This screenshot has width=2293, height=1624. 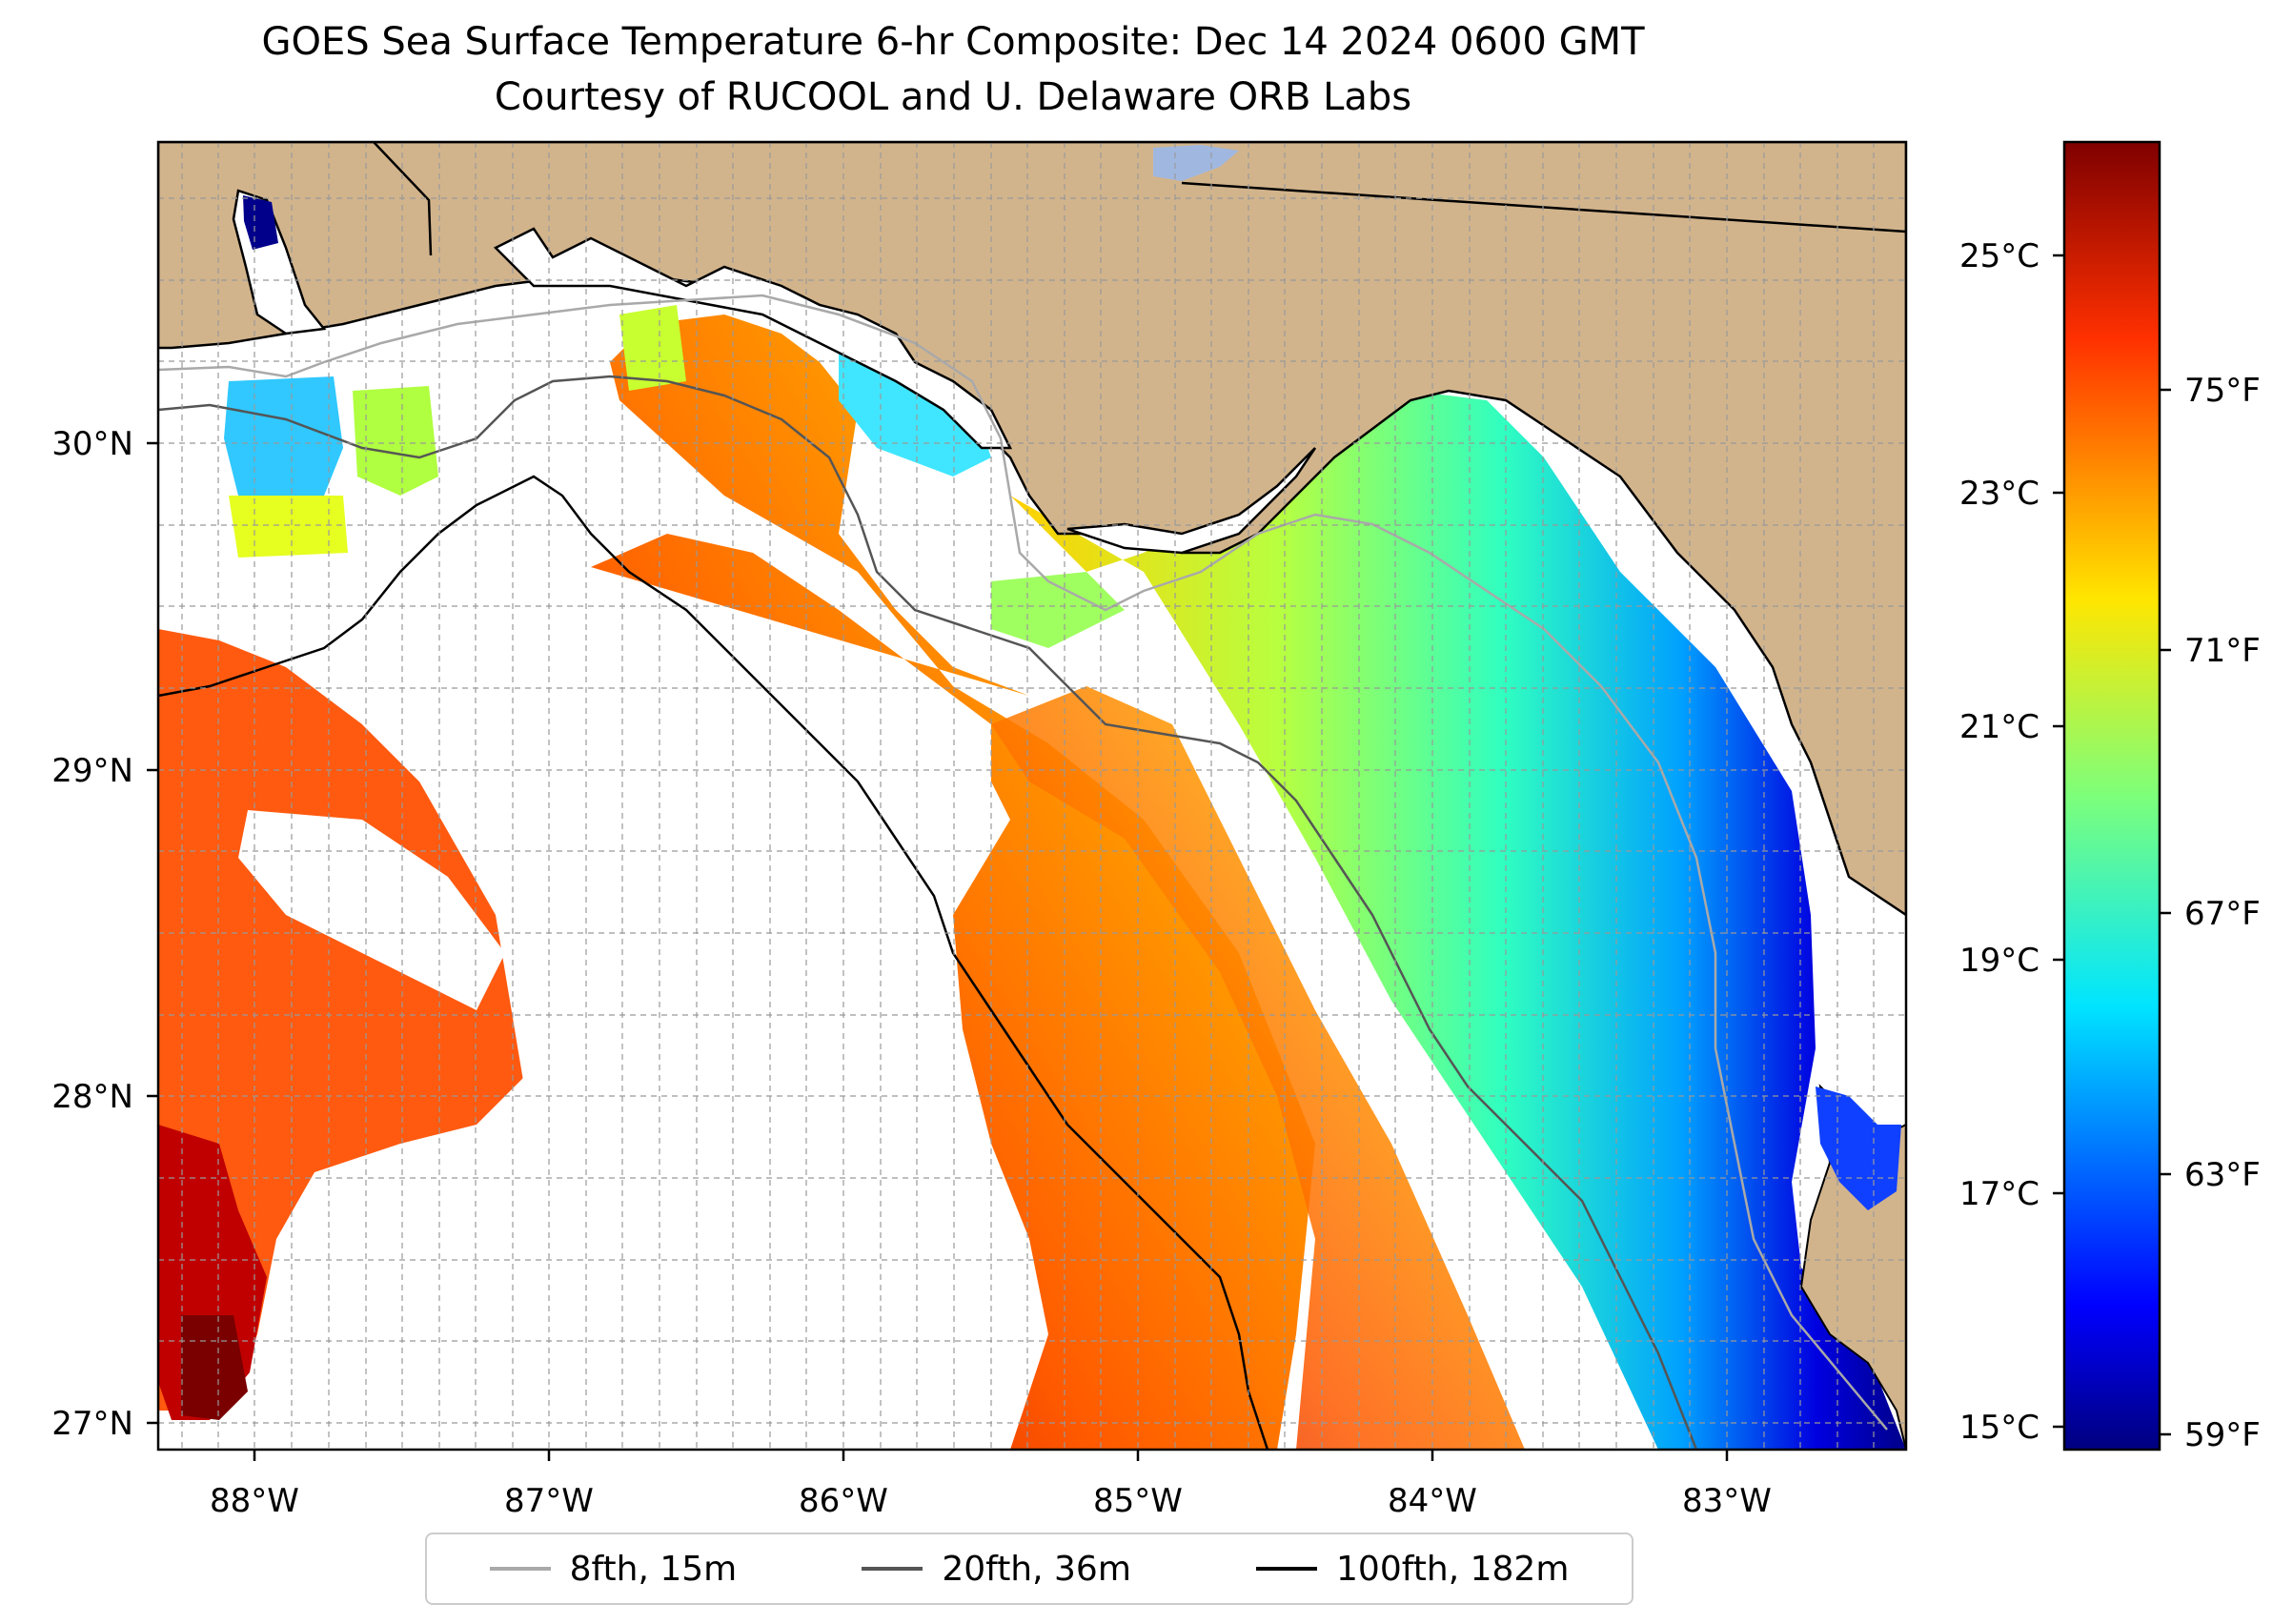 I want to click on colorbar-celsius-label: 23°C, so click(x=1999, y=494).